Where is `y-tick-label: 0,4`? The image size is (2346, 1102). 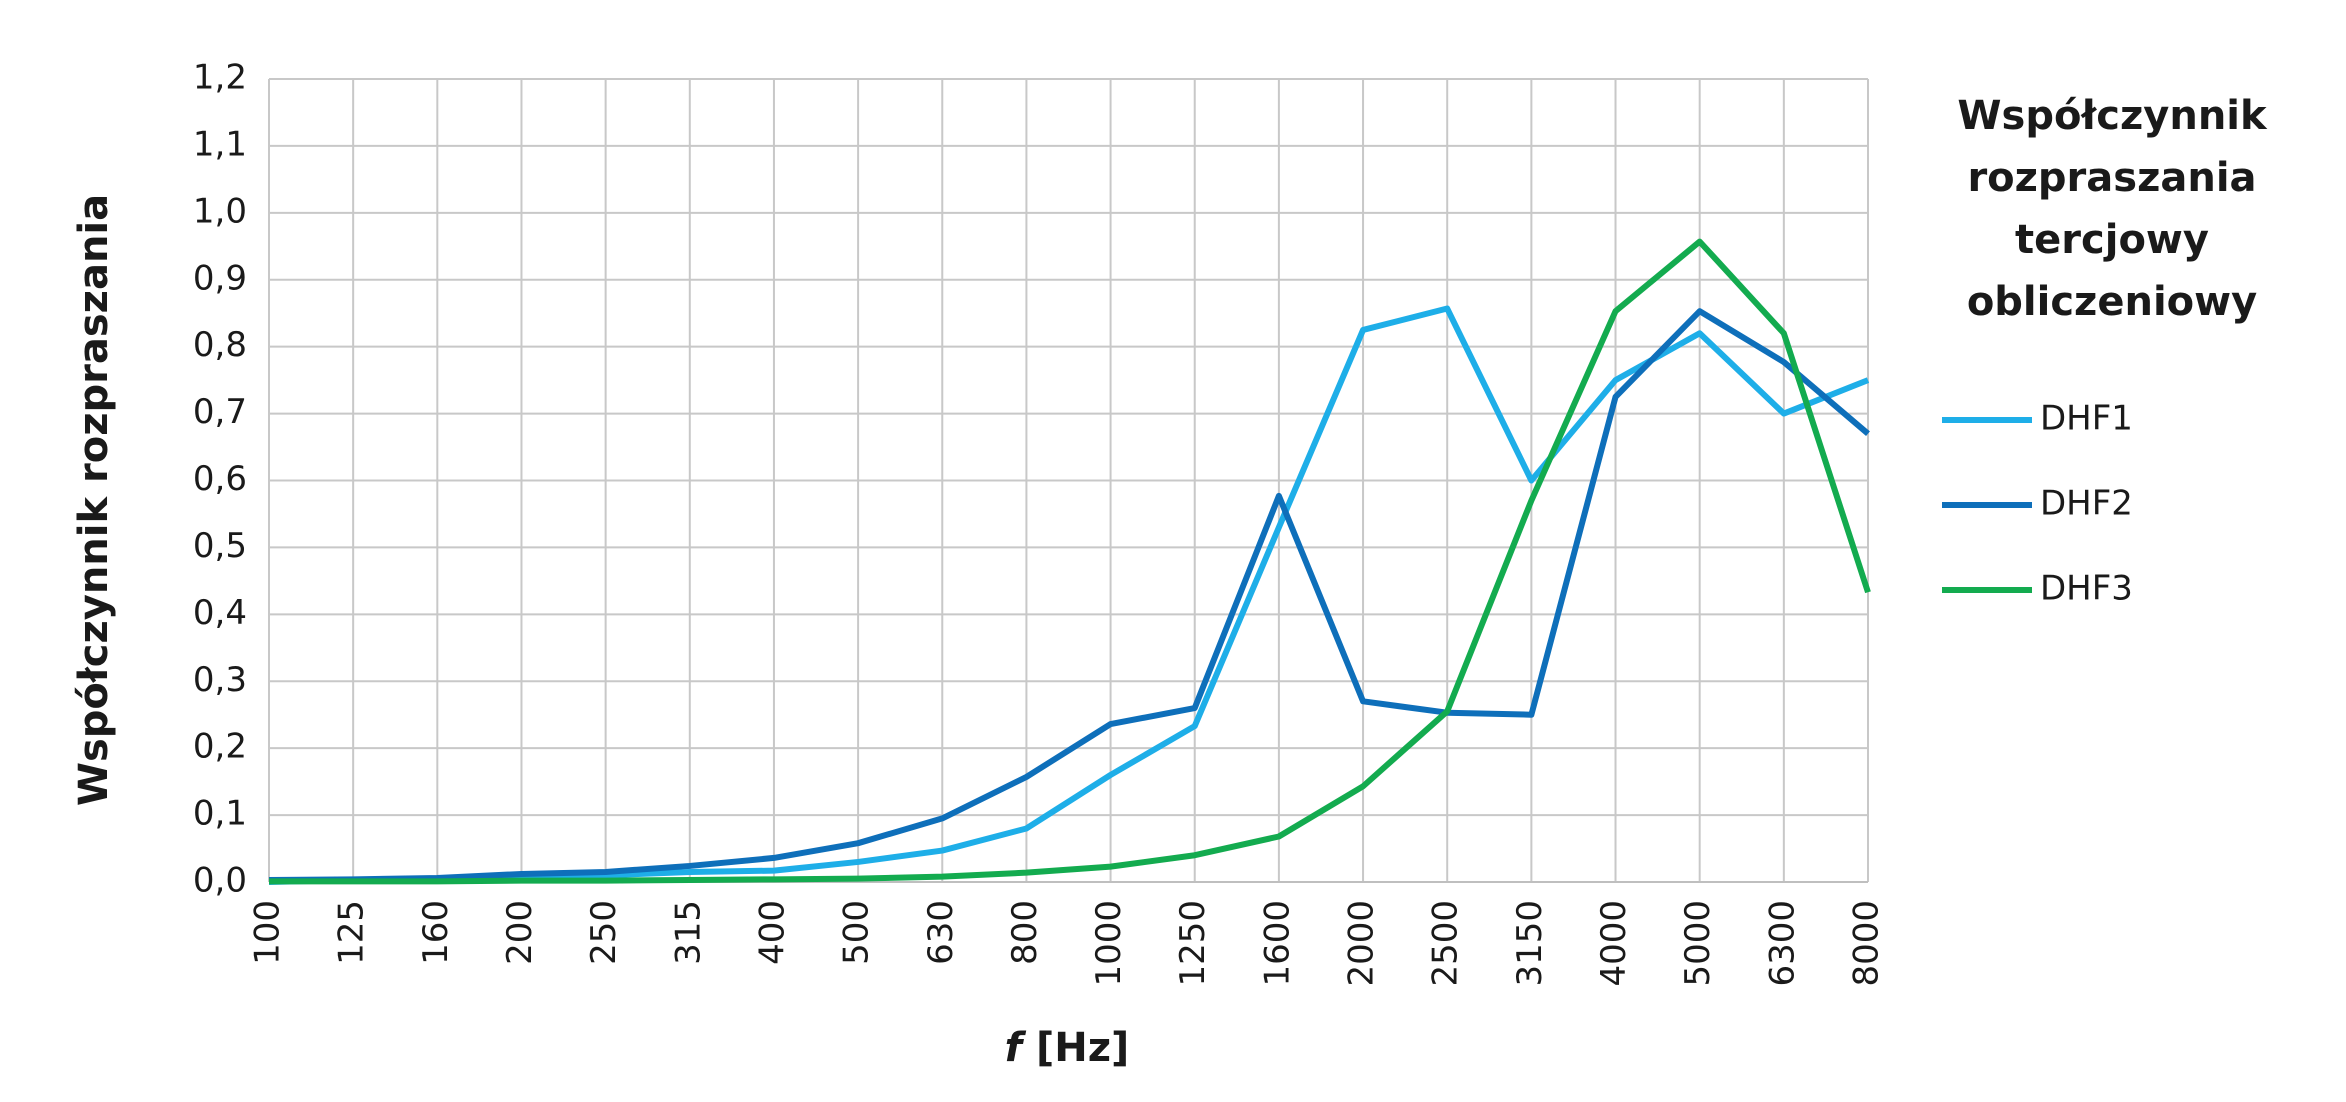
y-tick-label: 0,4 is located at coordinates (220, 613).